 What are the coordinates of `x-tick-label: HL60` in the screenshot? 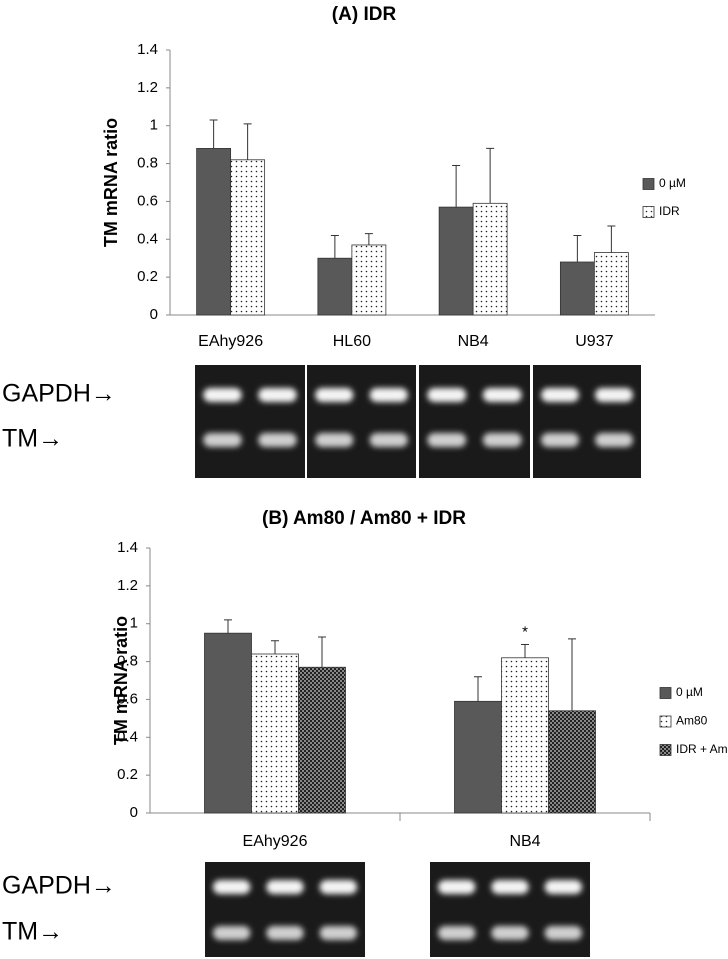 It's located at (352, 341).